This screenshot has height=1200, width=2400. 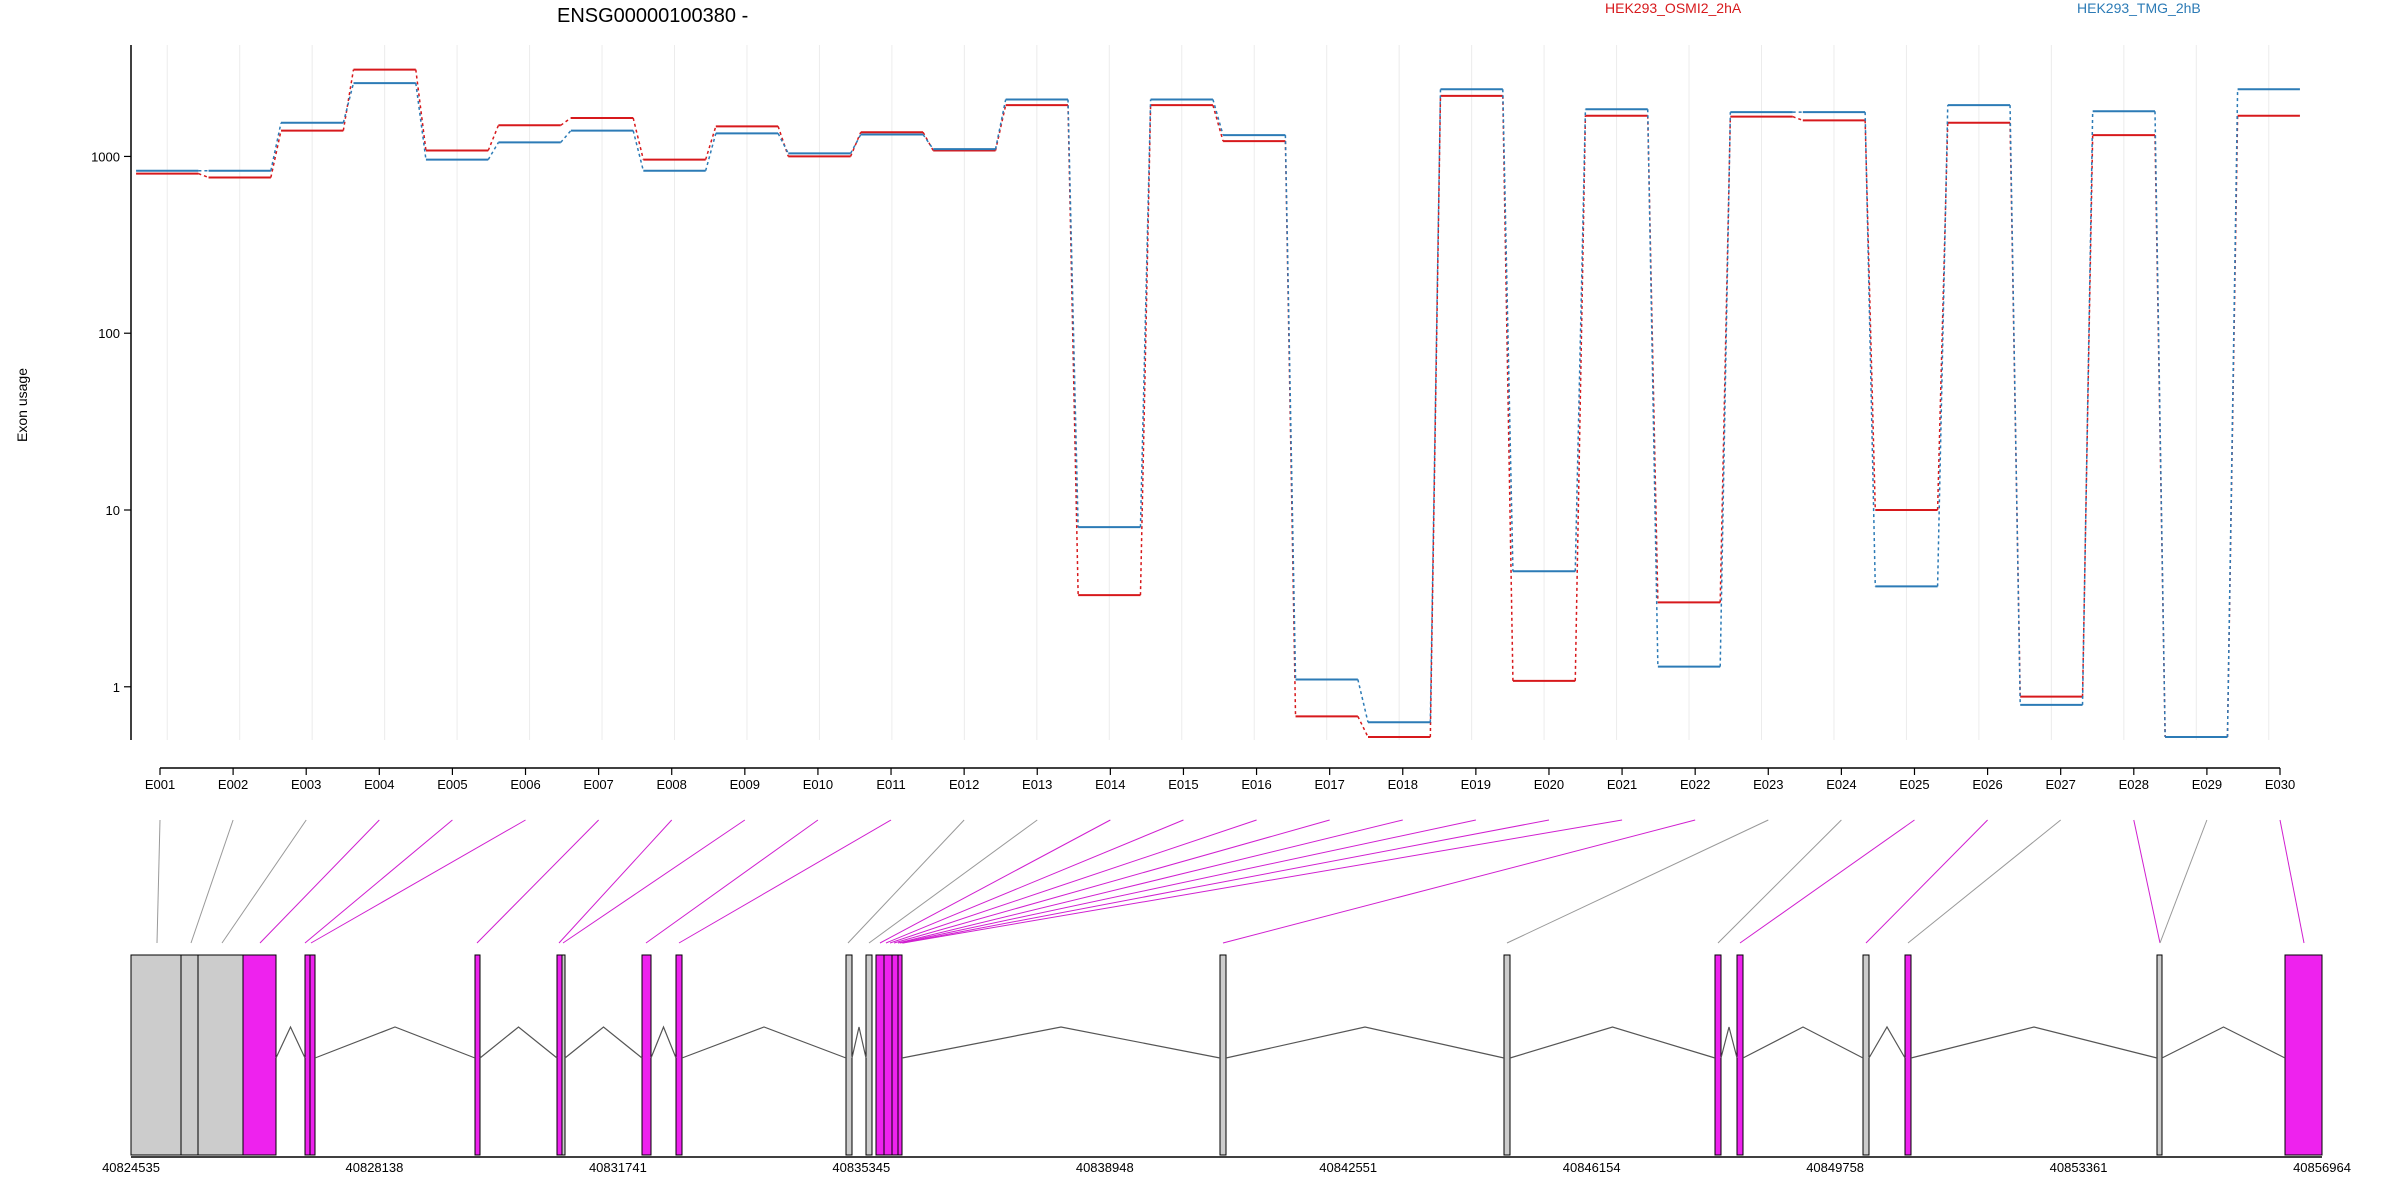 I want to click on x-tick-label: E023, so click(x=1768, y=784).